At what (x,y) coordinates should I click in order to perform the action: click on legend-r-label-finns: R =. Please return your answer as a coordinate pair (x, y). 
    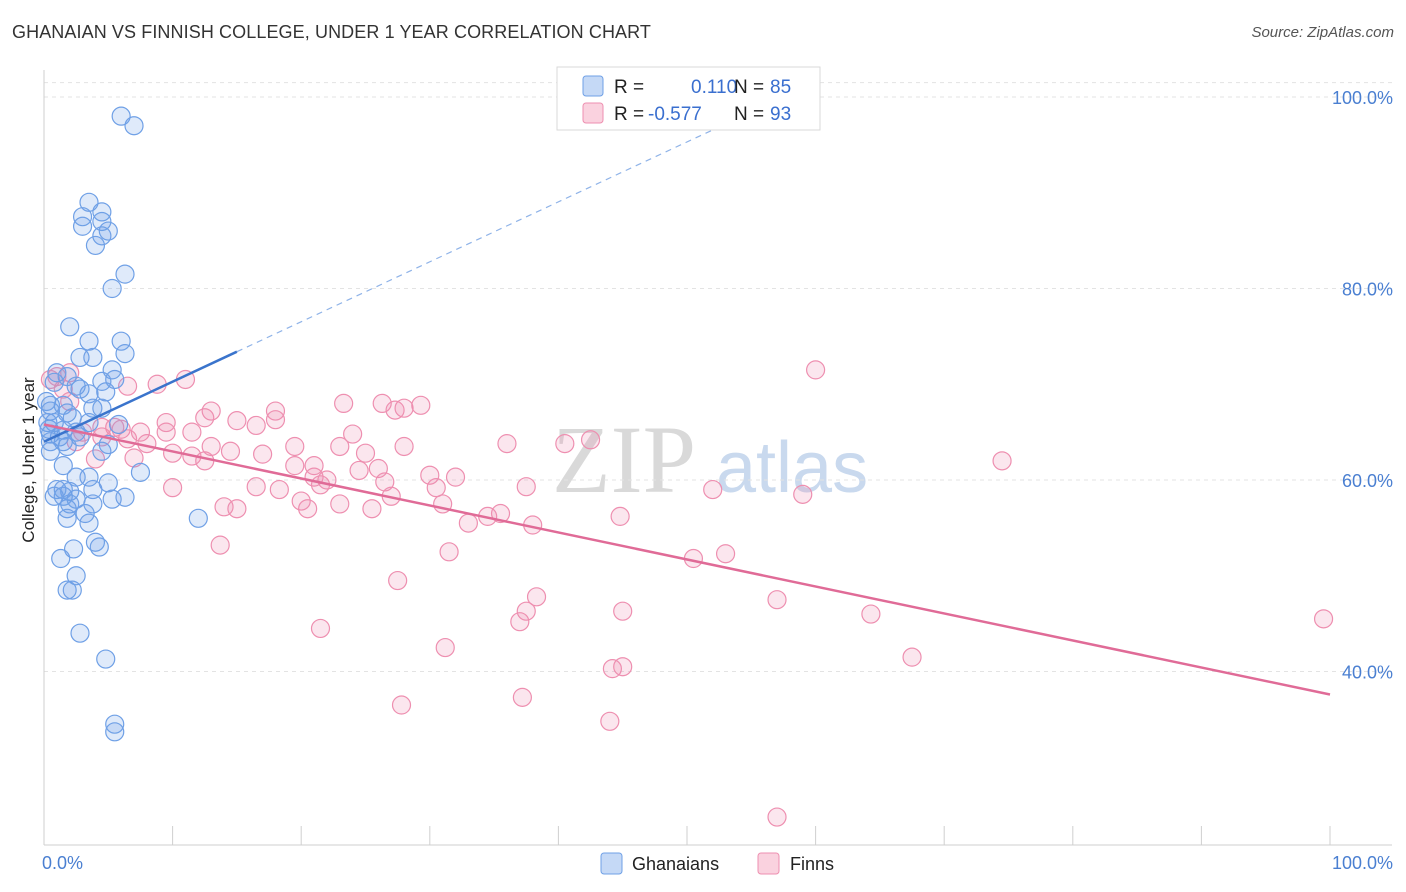
    Looking at the image, I should click on (629, 114).